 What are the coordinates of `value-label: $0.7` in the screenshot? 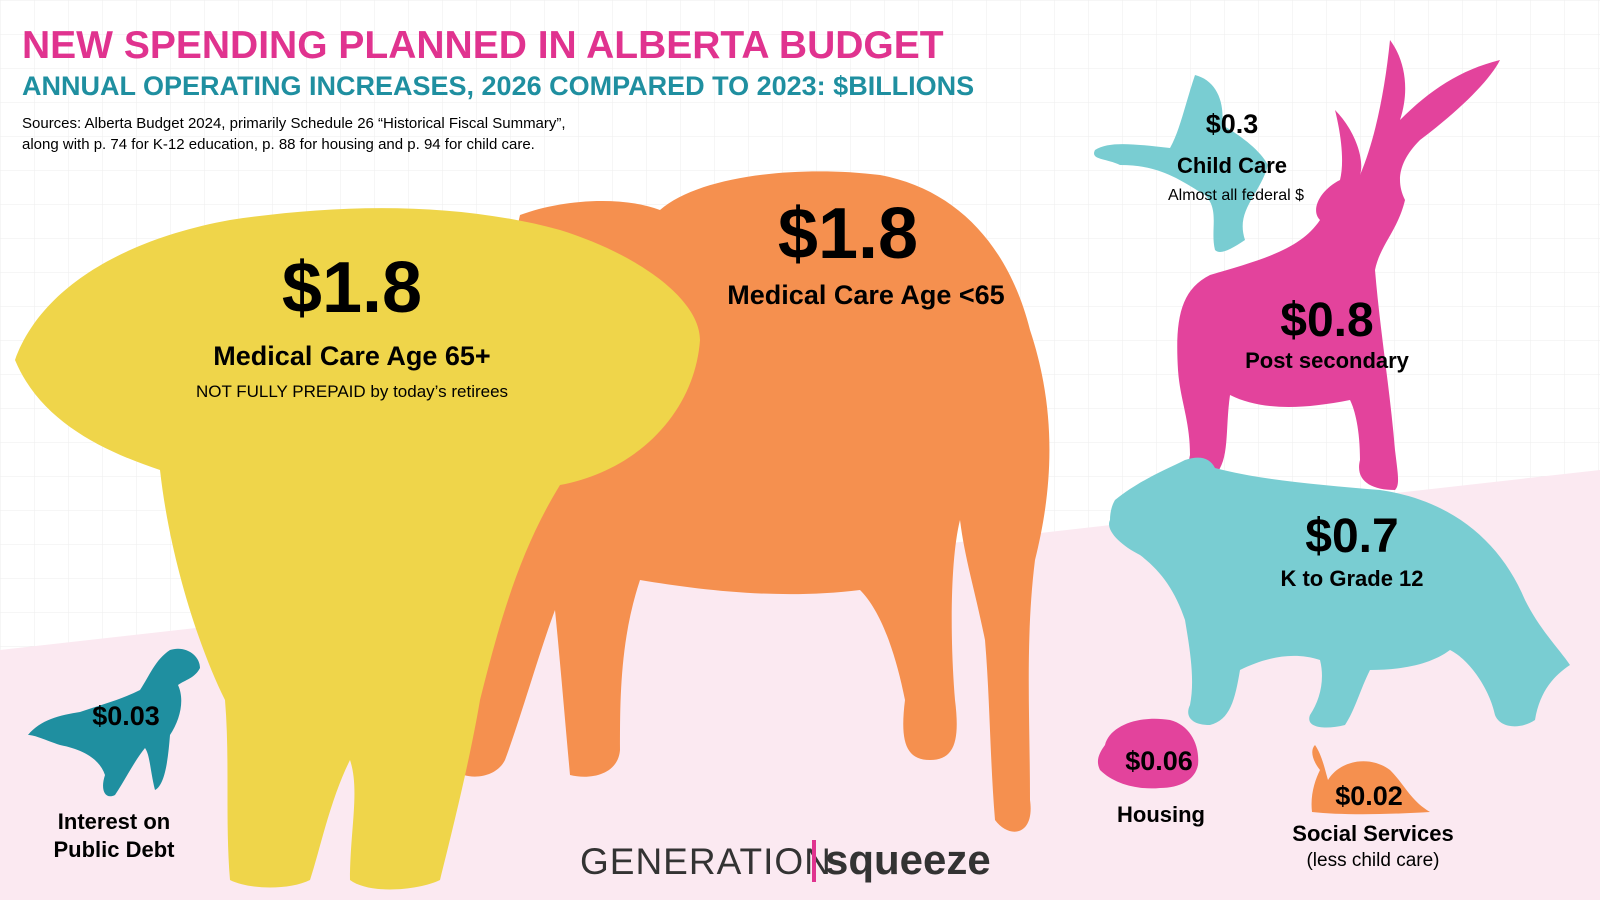 It's located at (1351, 536).